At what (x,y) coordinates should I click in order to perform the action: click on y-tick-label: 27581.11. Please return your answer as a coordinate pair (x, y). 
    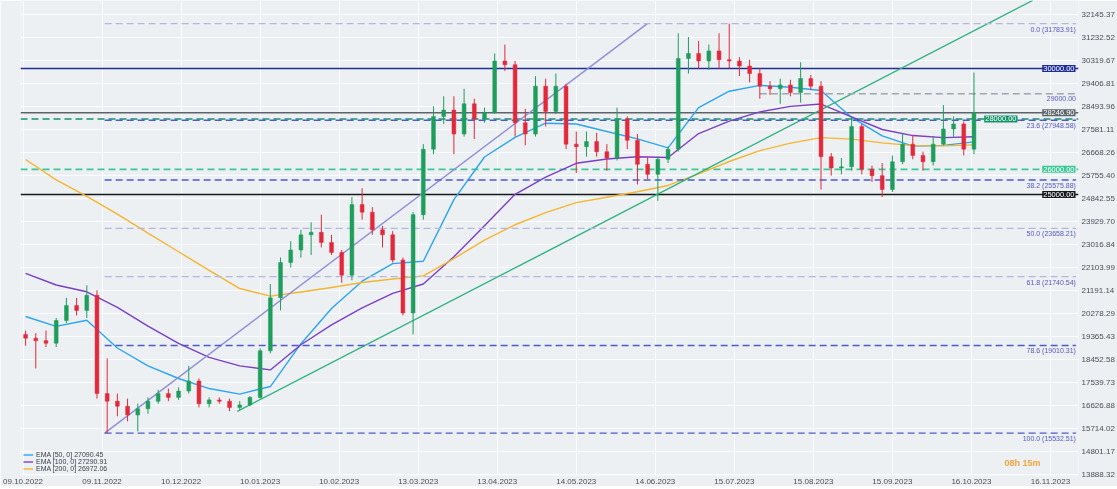
    Looking at the image, I should click on (1098, 129).